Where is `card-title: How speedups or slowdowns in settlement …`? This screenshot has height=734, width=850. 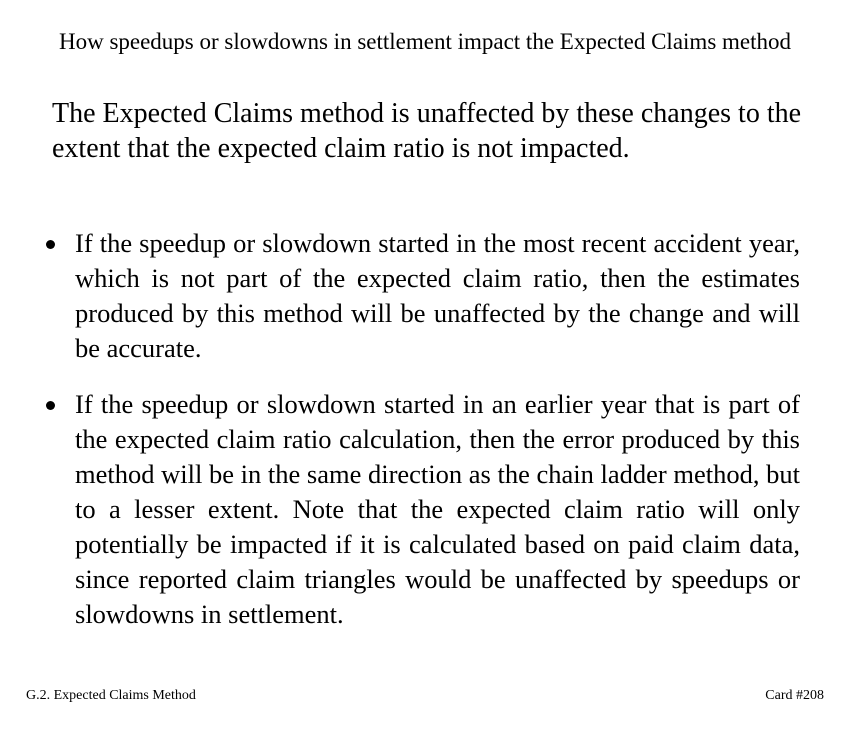 card-title: How speedups or slowdowns in settlement … is located at coordinates (425, 41).